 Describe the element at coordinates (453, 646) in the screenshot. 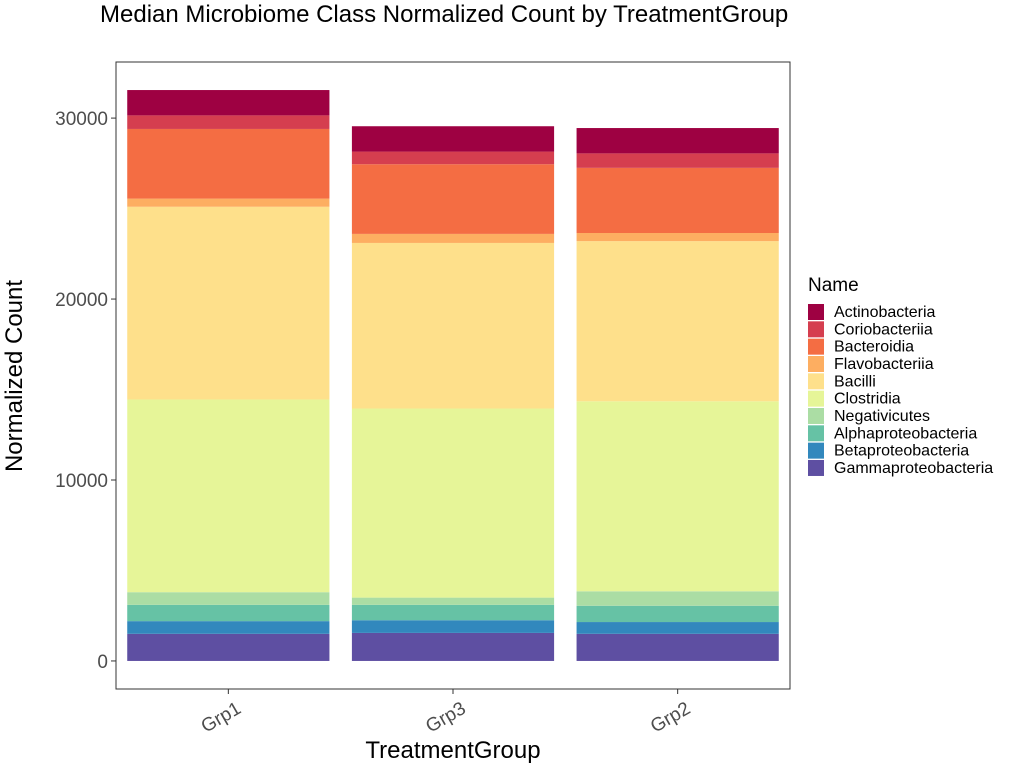

I see `bar-segment-grp3-gammaproteobacteria` at that location.